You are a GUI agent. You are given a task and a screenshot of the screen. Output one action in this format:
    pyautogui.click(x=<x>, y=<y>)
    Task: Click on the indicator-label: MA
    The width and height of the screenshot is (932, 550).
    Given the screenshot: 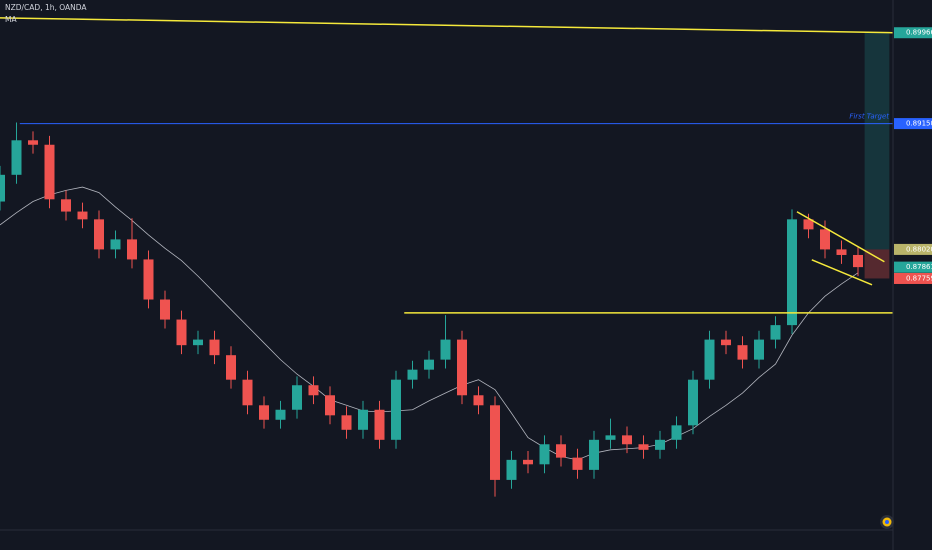 What is the action you would take?
    pyautogui.click(x=11, y=19)
    